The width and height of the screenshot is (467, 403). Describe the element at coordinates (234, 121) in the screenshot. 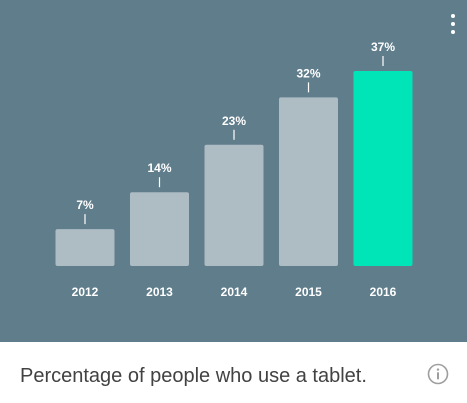

I see `value-label-2014: 23%` at that location.